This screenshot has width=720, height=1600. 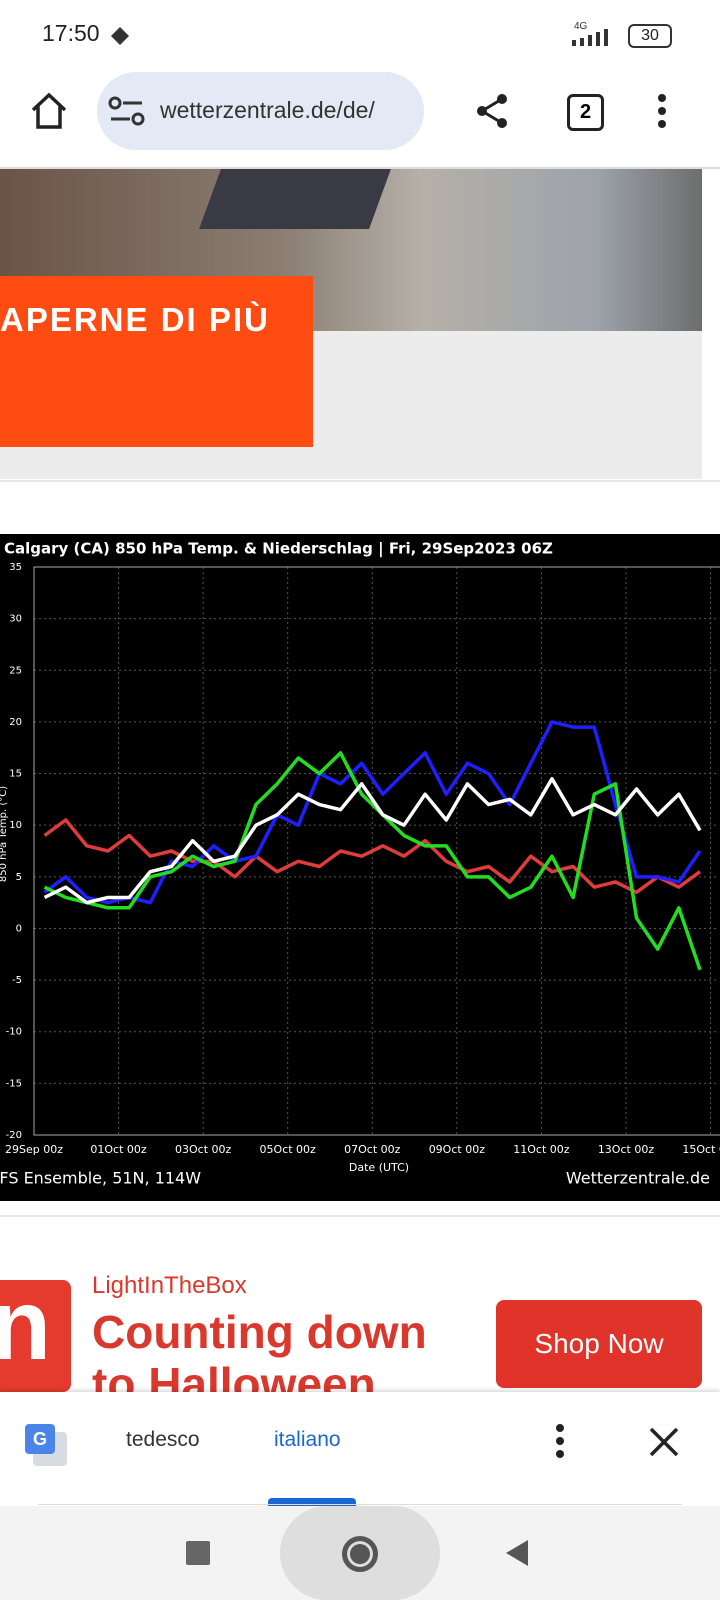 What do you see at coordinates (379, 1167) in the screenshot?
I see `x-axis-title: Date (UTC)` at bounding box center [379, 1167].